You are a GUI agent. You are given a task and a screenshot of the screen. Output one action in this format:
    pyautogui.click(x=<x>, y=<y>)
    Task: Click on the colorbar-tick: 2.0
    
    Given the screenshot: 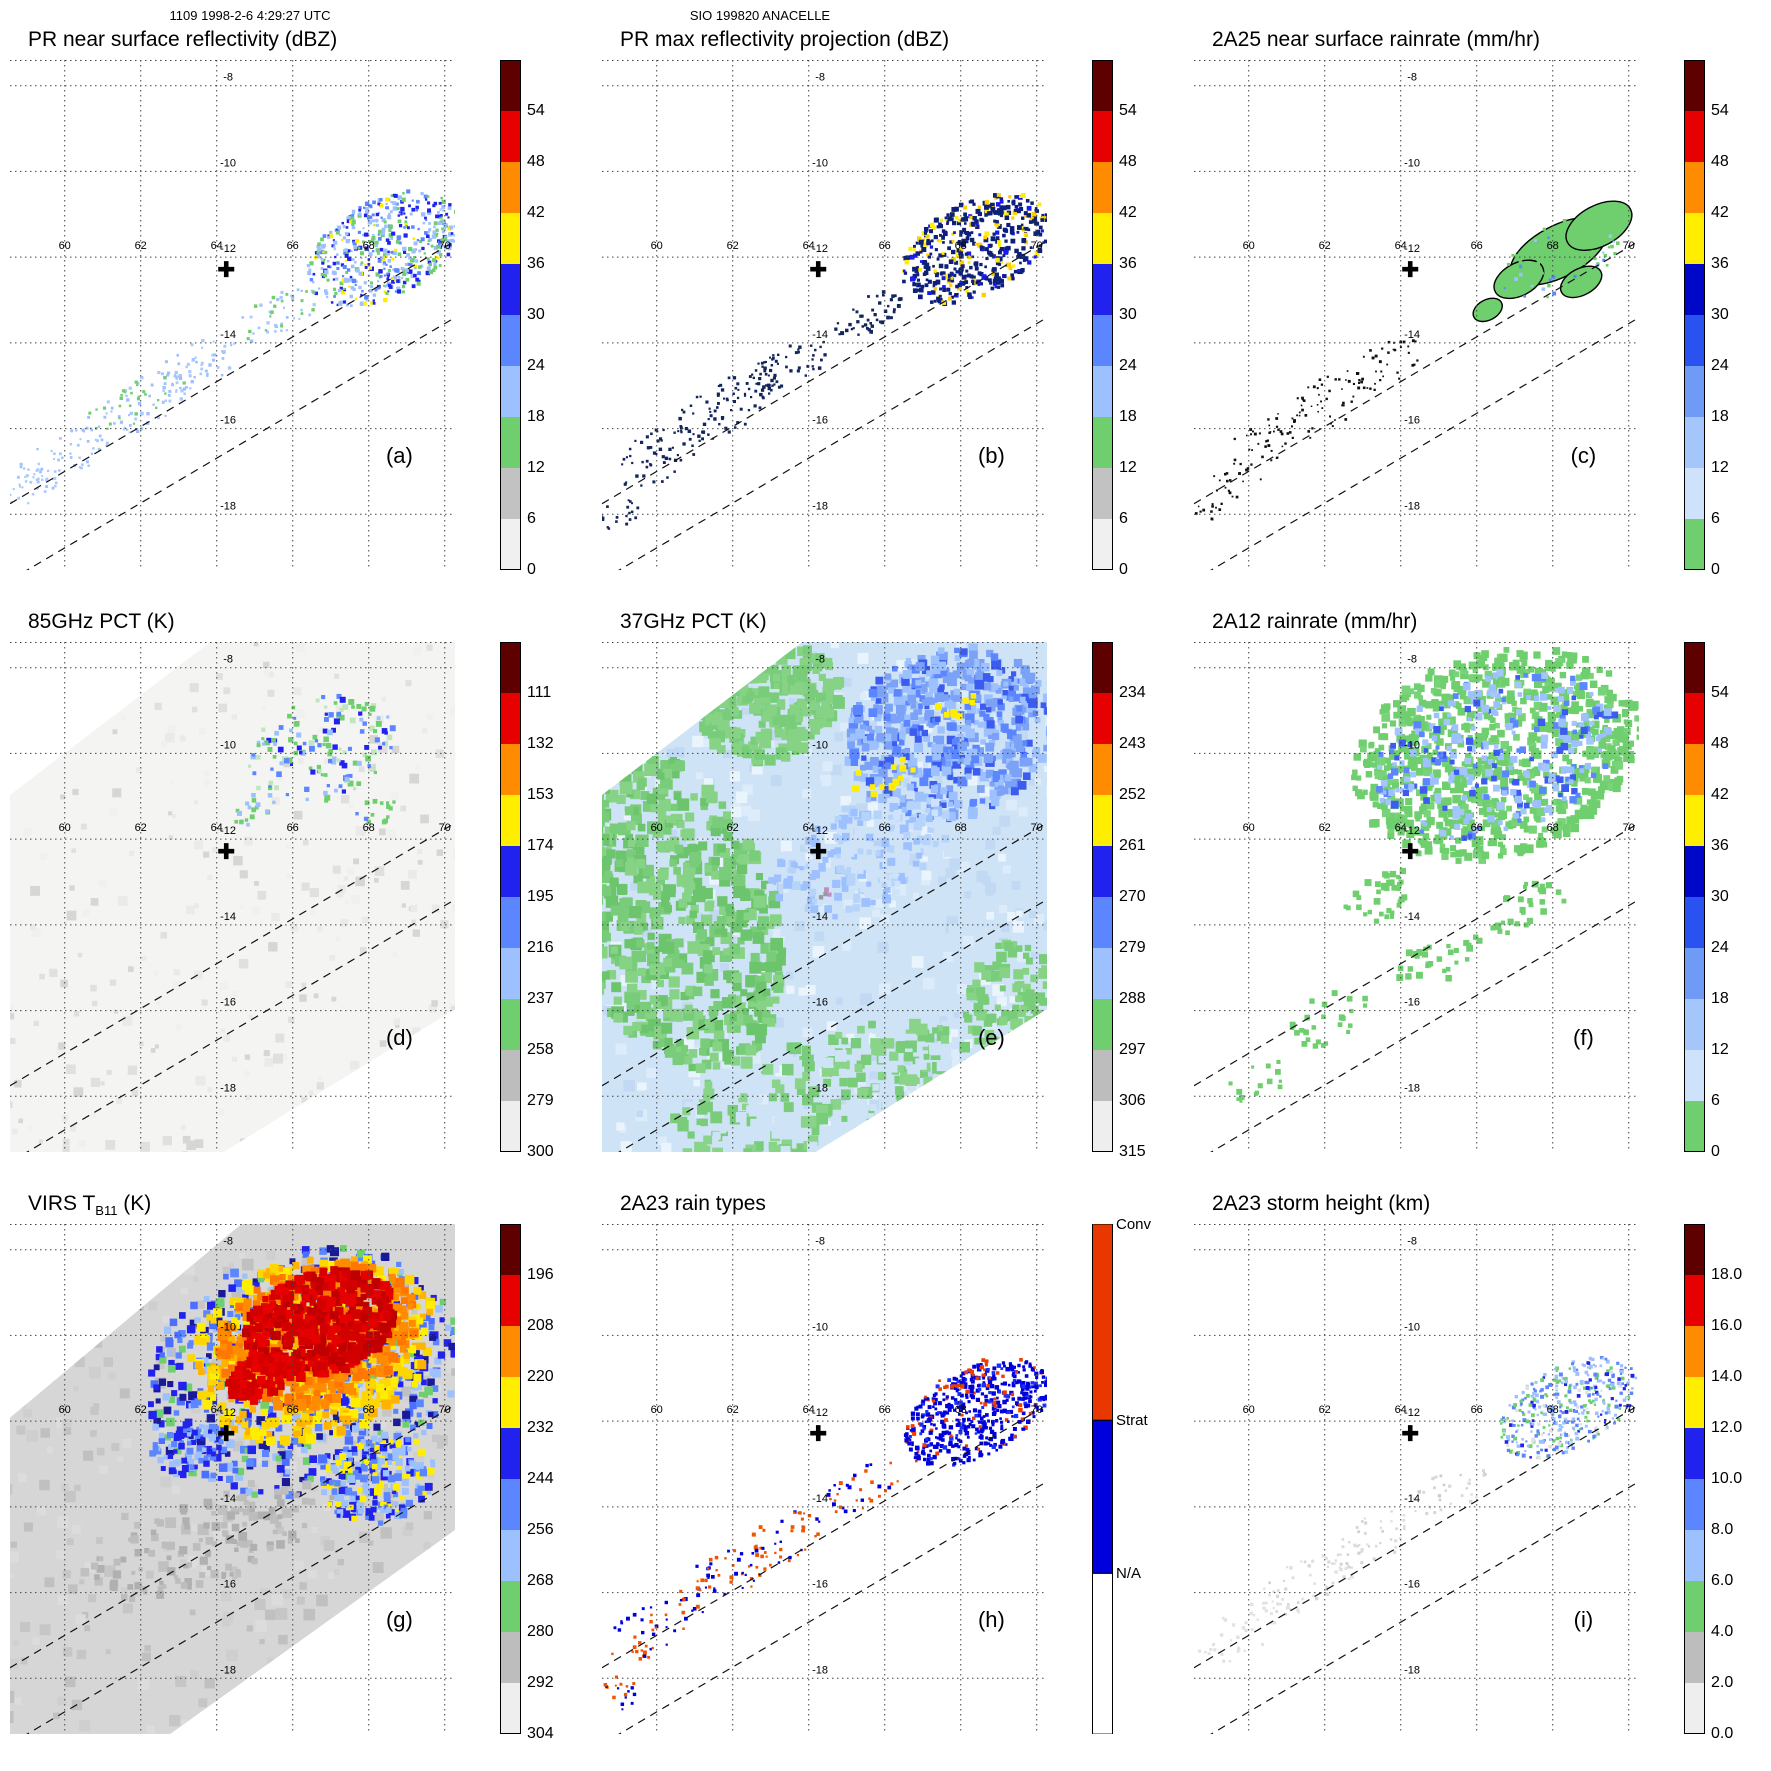 What is the action you would take?
    pyautogui.click(x=1722, y=1682)
    